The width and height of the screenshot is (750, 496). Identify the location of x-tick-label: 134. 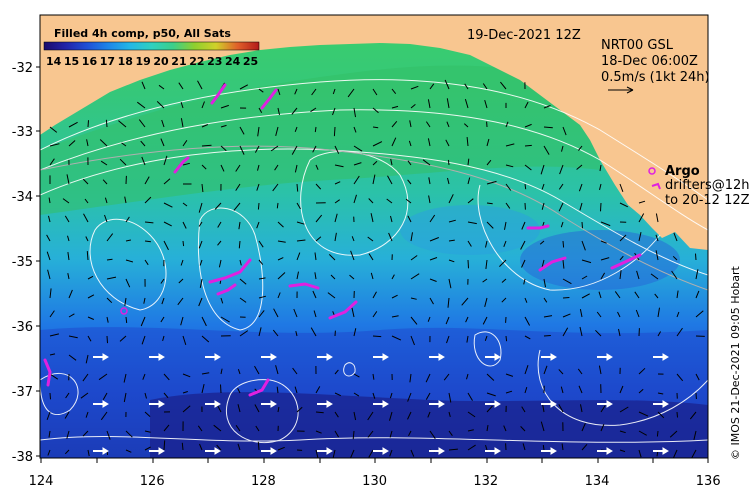
(597, 481).